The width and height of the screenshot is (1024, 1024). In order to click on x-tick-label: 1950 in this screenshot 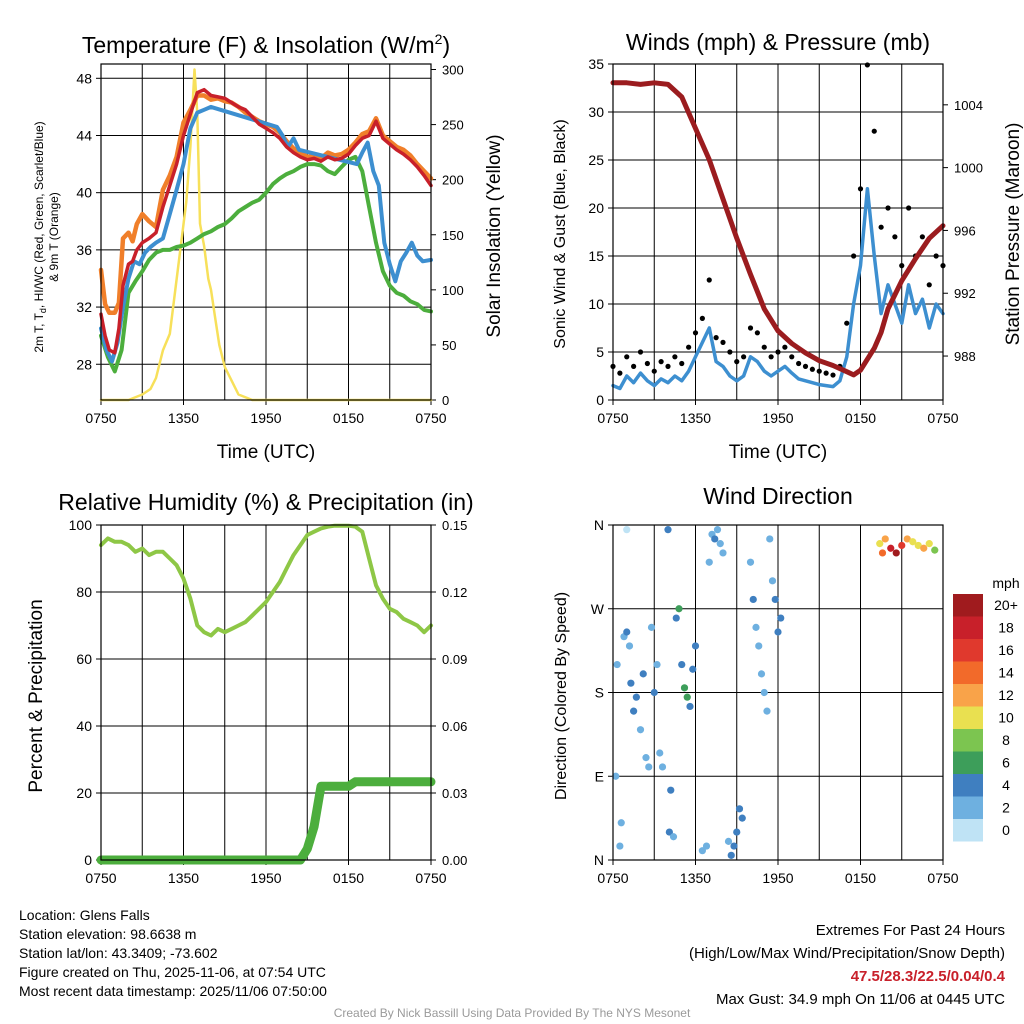, I will do `click(265, 418)`.